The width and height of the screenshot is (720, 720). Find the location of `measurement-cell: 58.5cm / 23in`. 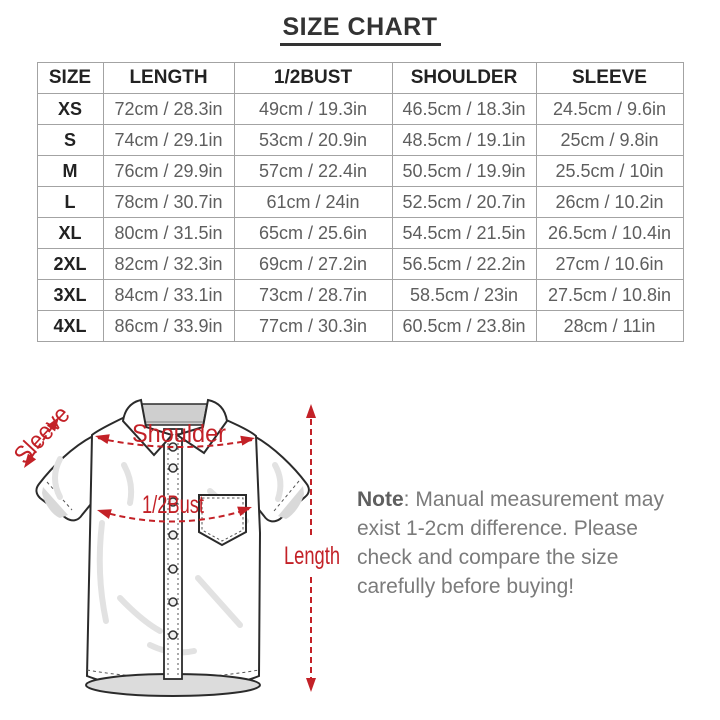

measurement-cell: 58.5cm / 23in is located at coordinates (464, 295).